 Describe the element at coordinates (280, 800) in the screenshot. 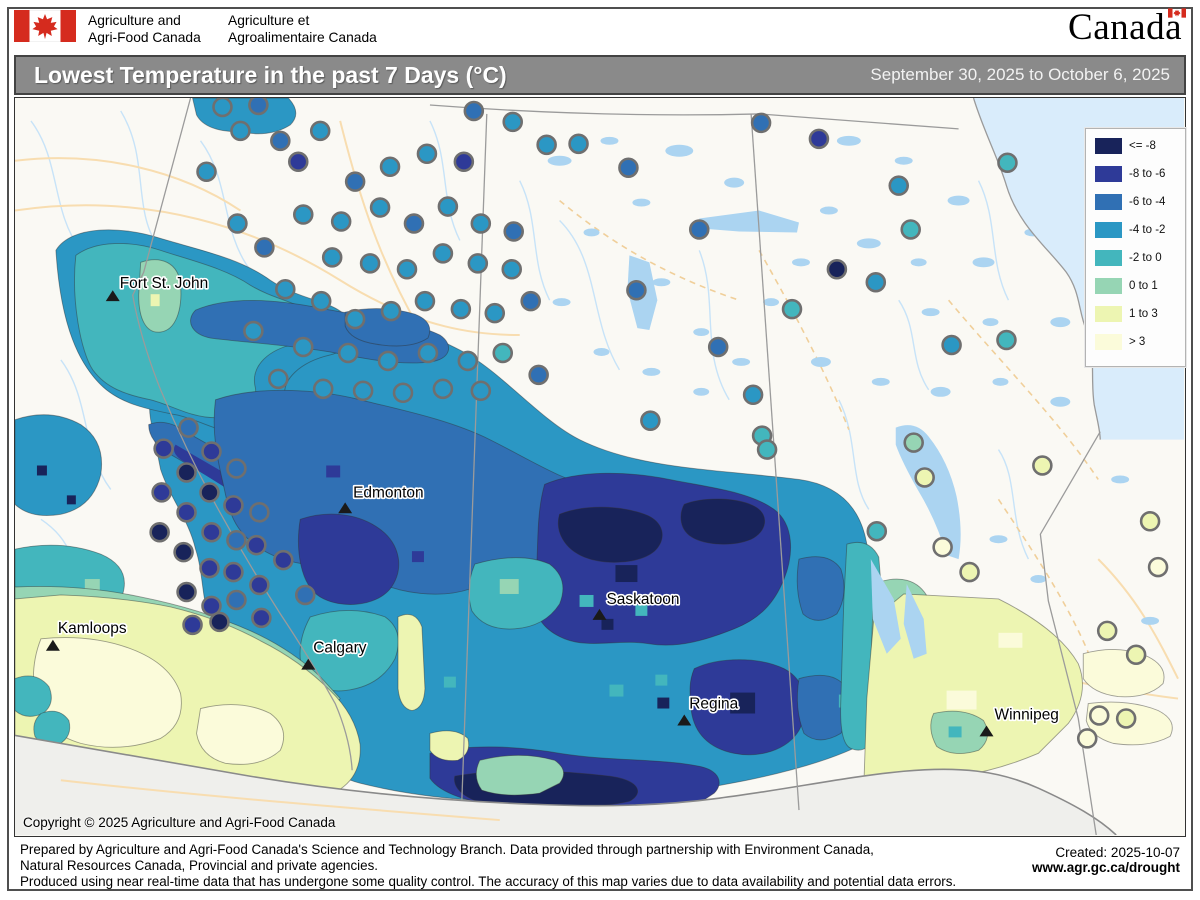

I see `us-road` at that location.